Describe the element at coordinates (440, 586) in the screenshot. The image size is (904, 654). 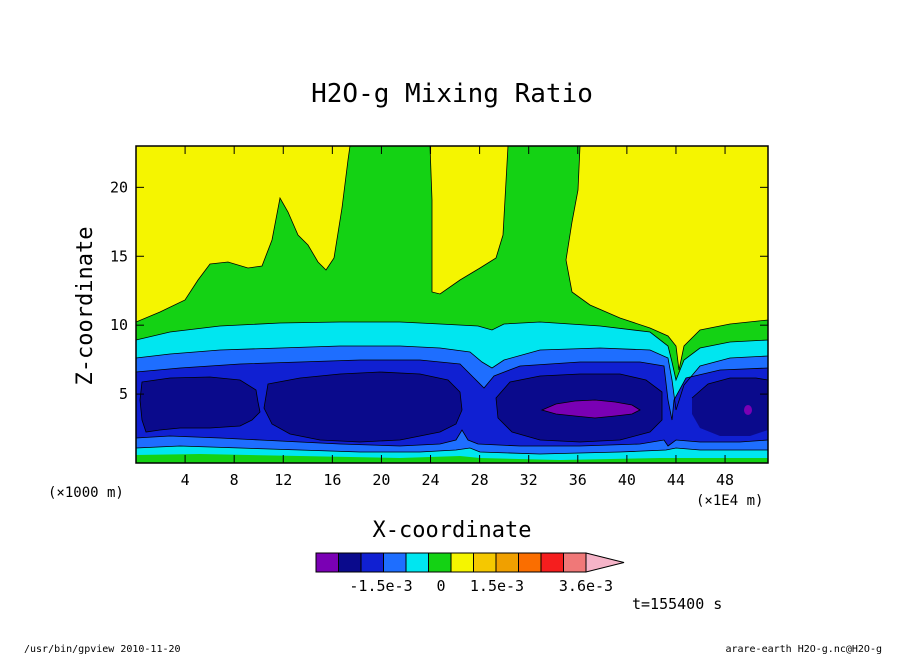
I see `colorbar-level-label: 0` at that location.